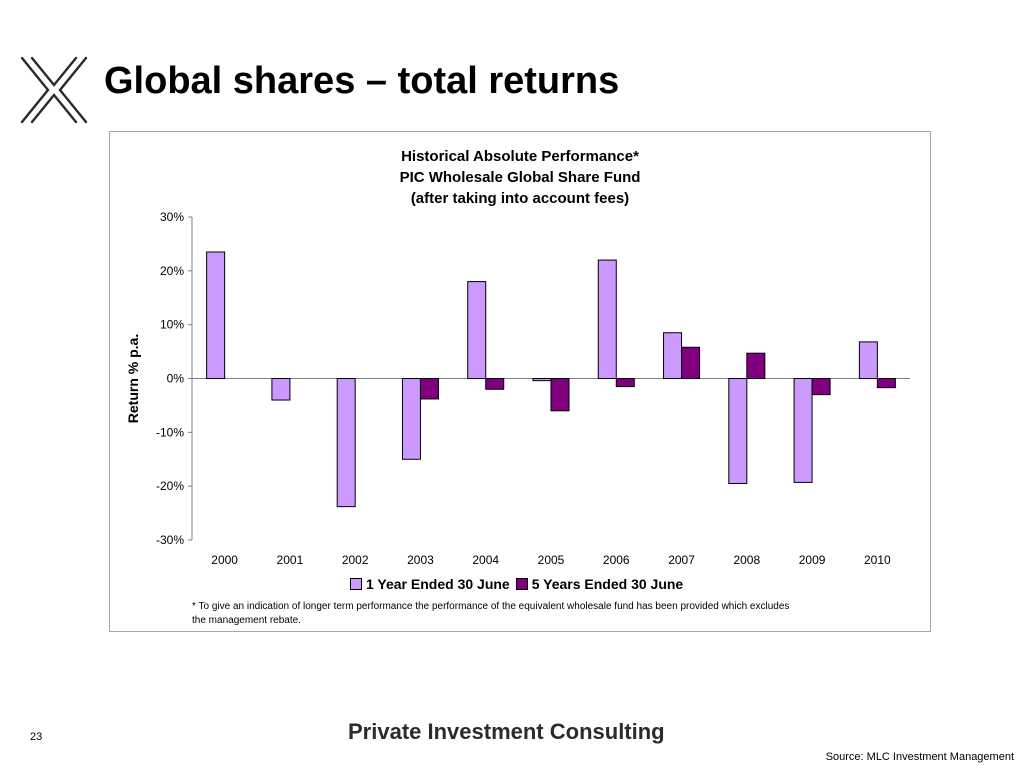 This screenshot has height=768, width=1024. What do you see at coordinates (290, 560) in the screenshot?
I see `x-tick-label: 2001` at bounding box center [290, 560].